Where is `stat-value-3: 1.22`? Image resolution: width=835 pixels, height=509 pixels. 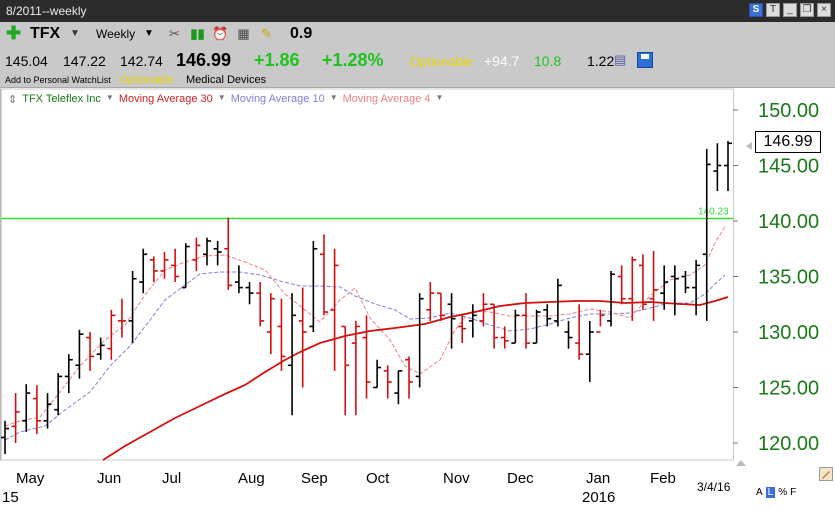
stat-value-3: 1.22 is located at coordinates (601, 61).